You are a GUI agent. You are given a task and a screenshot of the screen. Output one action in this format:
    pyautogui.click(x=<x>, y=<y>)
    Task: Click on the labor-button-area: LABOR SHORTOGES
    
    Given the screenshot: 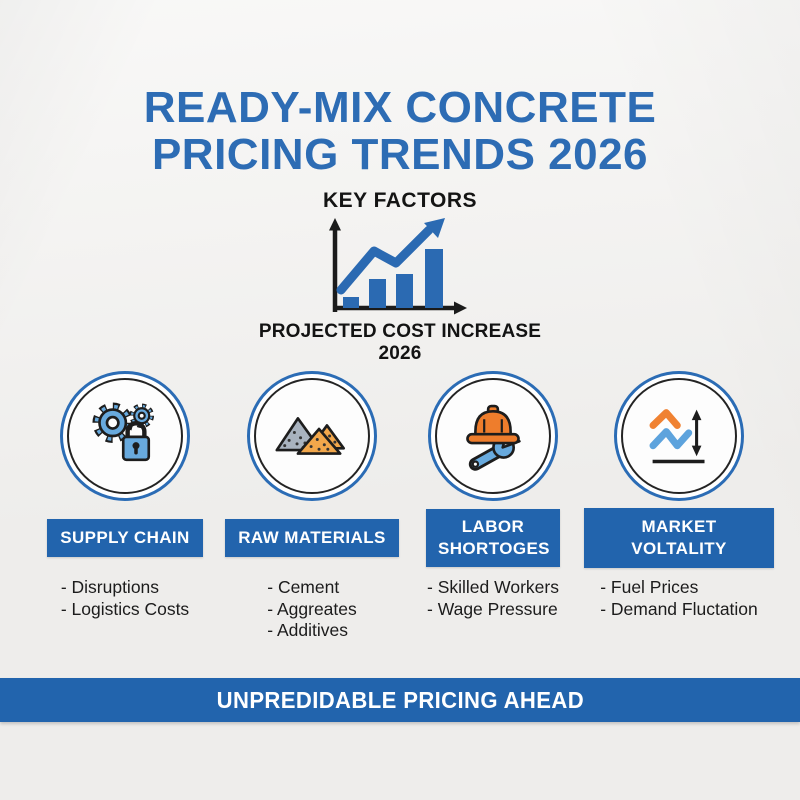 What is the action you would take?
    pyautogui.click(x=493, y=538)
    